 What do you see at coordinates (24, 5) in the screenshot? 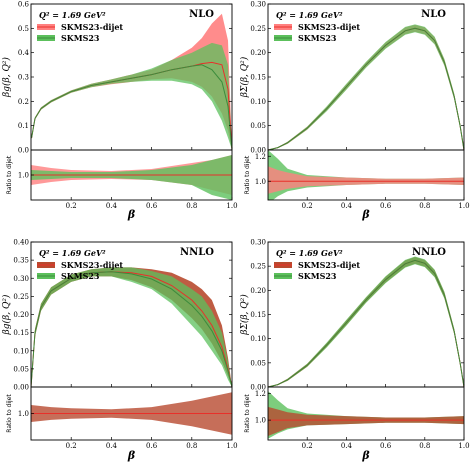
I see `y-tick-label: 0.6` at bounding box center [24, 5].